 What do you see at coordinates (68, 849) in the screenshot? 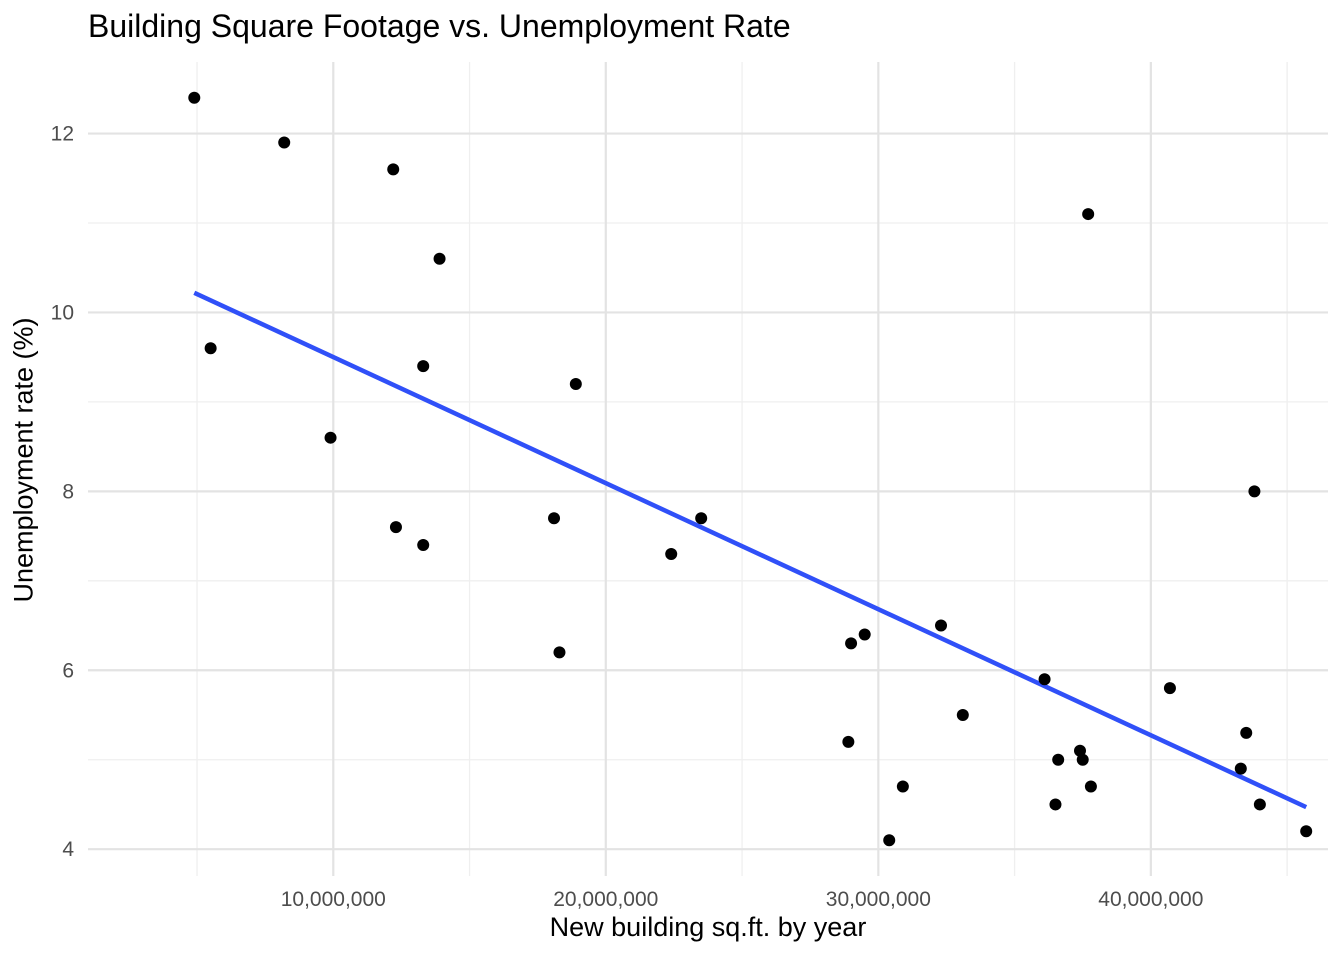
I see `y-tick-label: 4` at bounding box center [68, 849].